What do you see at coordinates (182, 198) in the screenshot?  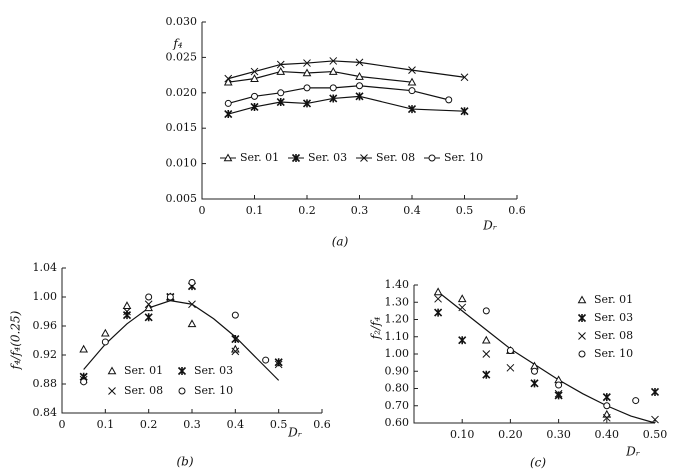 I see `y-tick-label: 0.005` at bounding box center [182, 198].